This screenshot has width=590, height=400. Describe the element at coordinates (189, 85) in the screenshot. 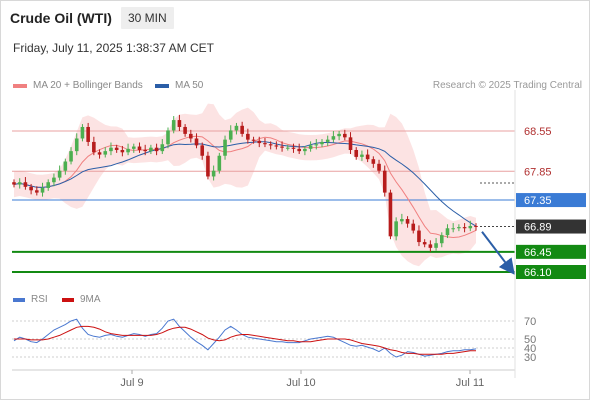

I see `legend-ma50-label: MA 50` at that location.